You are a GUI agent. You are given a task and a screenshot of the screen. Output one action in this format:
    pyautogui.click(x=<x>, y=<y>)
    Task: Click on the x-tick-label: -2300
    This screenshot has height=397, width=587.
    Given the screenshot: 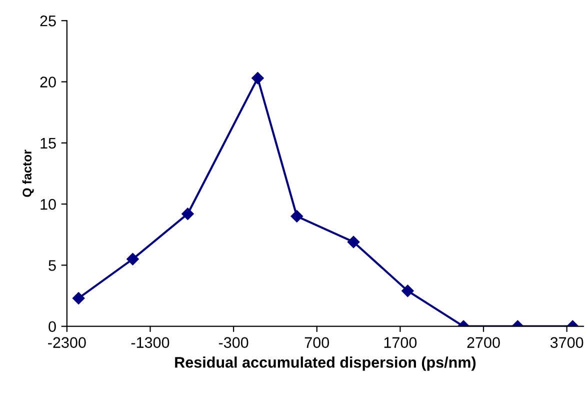 What is the action you would take?
    pyautogui.click(x=67, y=342)
    